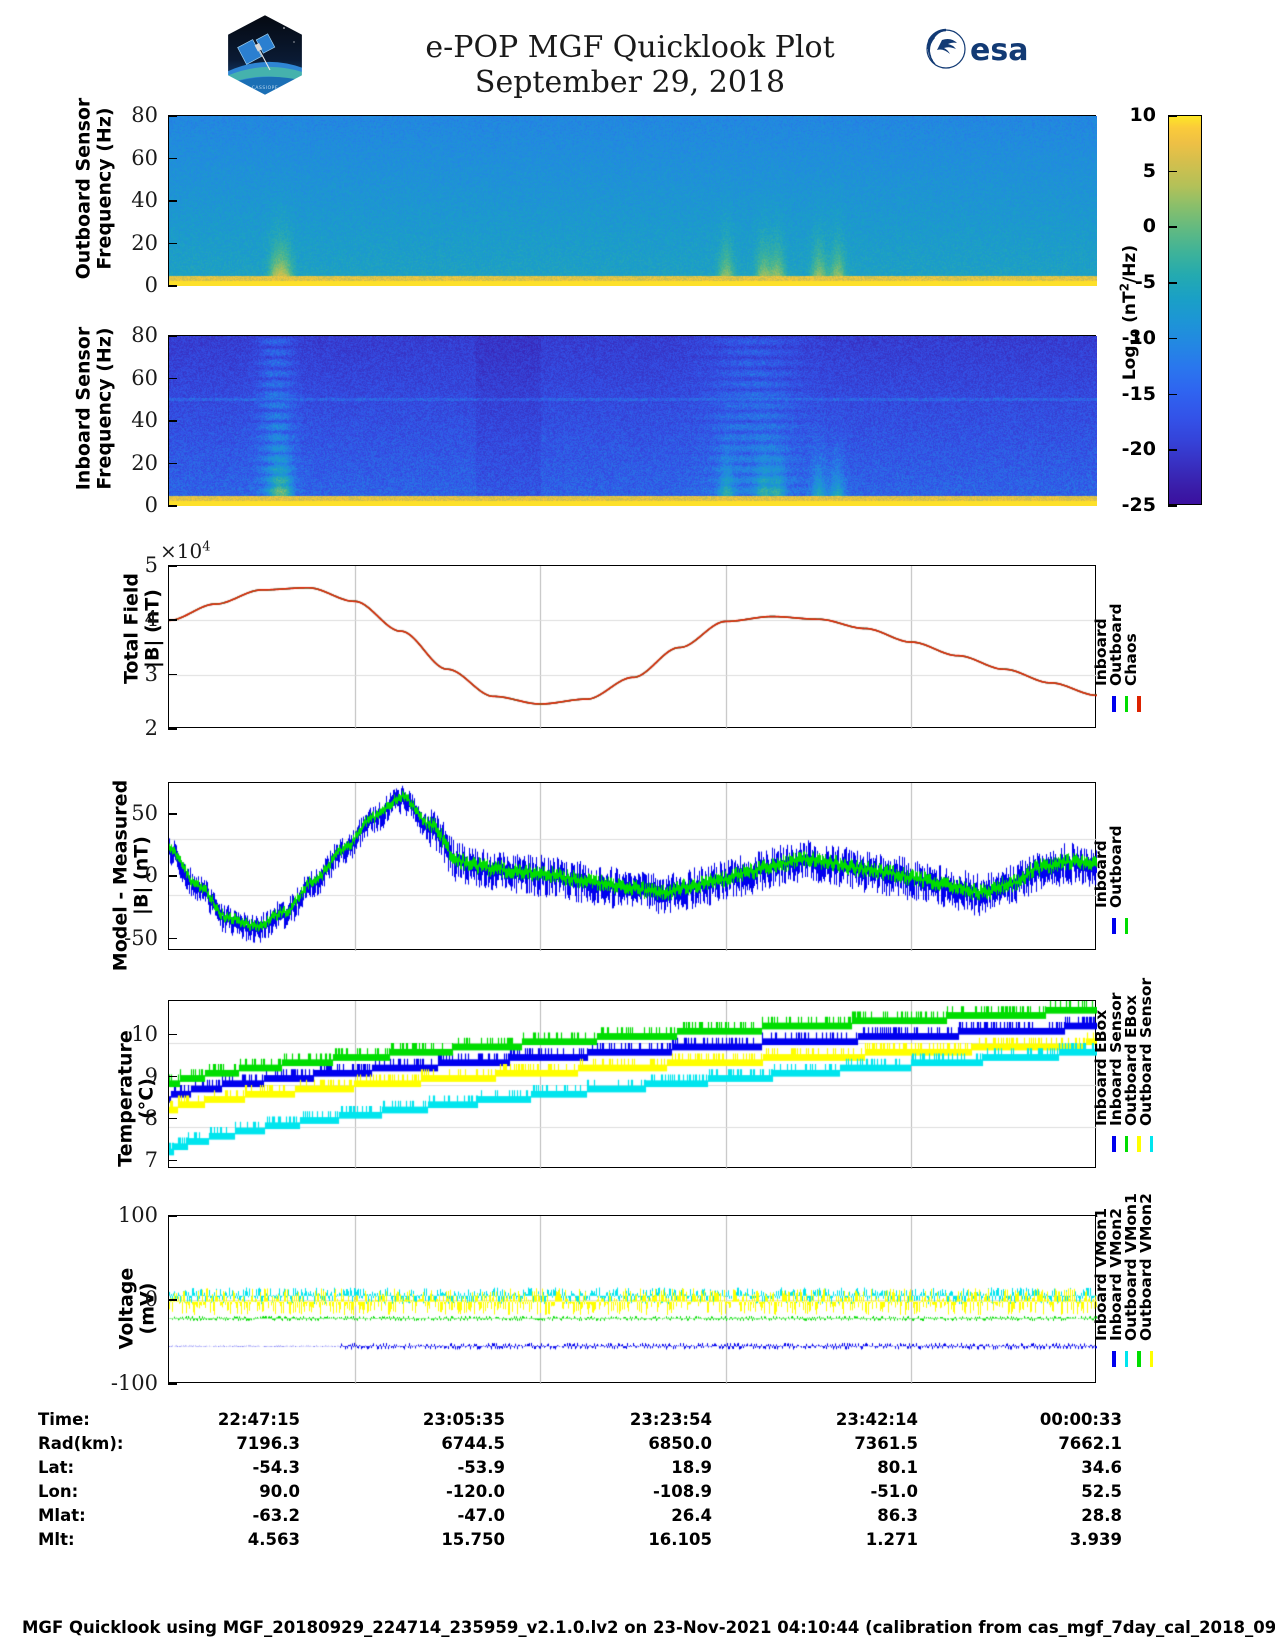 This screenshot has width=1275, height=1650. I want to click on panel-voltage, so click(632, 1299).